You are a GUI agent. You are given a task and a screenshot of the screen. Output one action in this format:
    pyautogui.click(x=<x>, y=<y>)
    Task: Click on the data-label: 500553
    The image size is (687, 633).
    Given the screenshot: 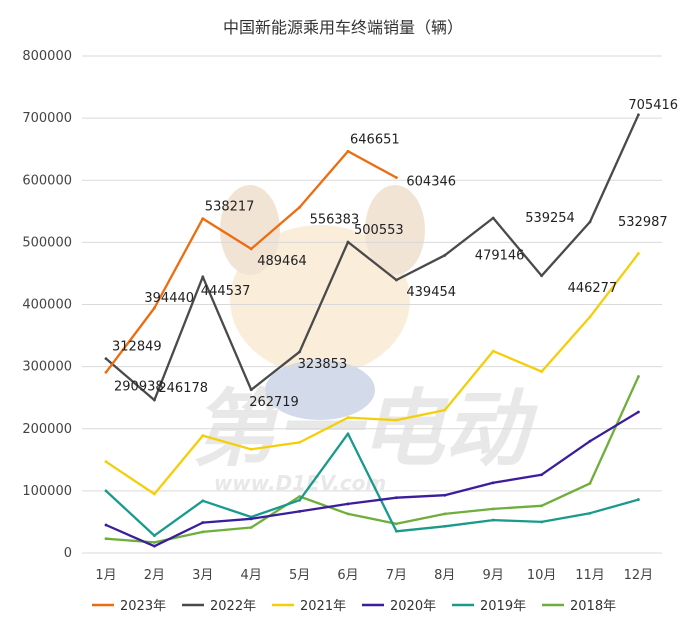 What is the action you would take?
    pyautogui.click(x=379, y=230)
    